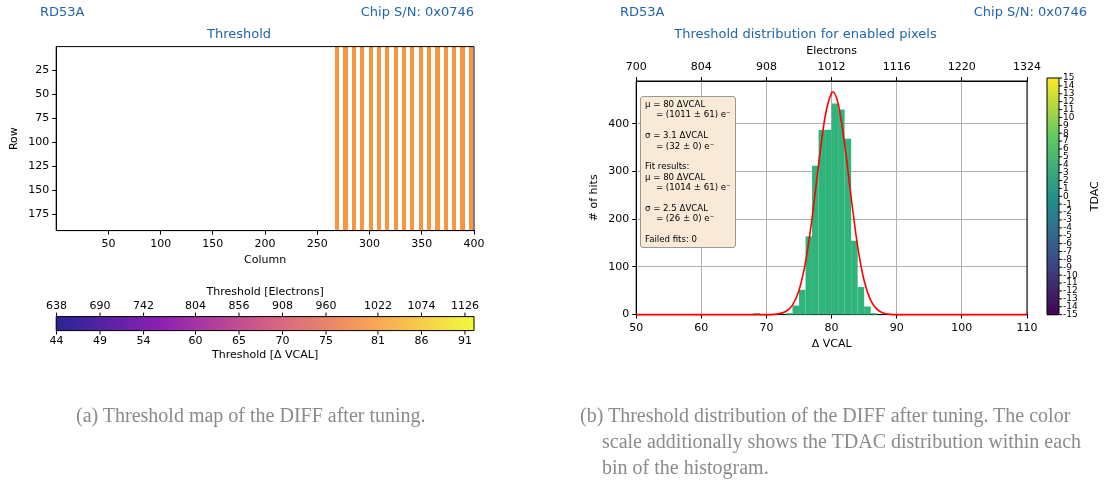 The image size is (1105, 495). I want to click on x2-tick-label: 908, so click(766, 67).